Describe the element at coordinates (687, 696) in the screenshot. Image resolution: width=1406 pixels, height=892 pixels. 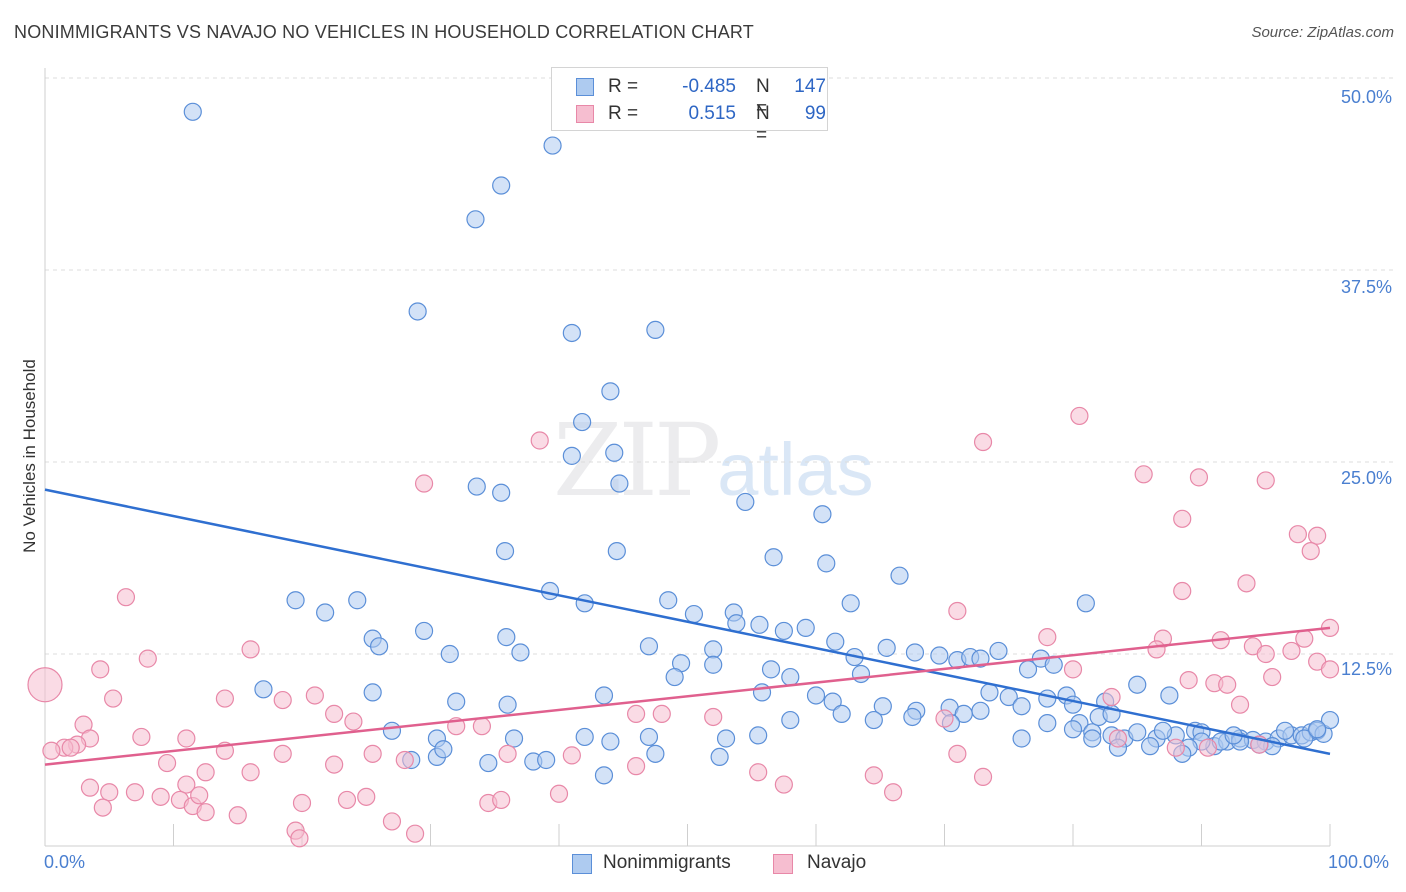
I see `trend-line-navajo` at that location.